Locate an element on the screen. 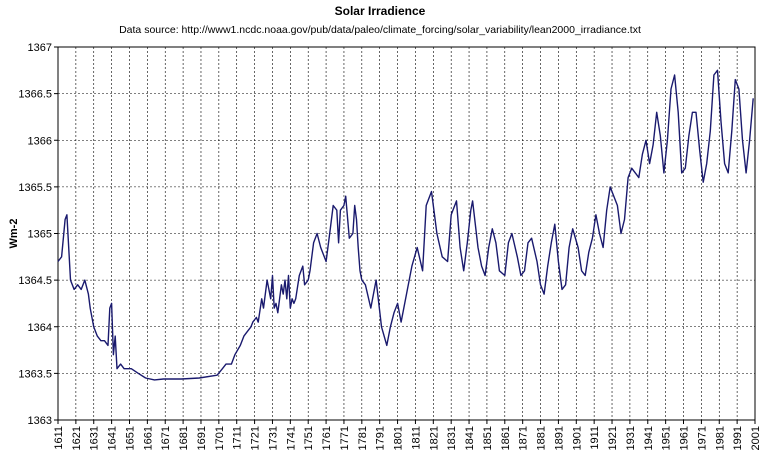  x-tick-label: 1741 is located at coordinates (291, 438).